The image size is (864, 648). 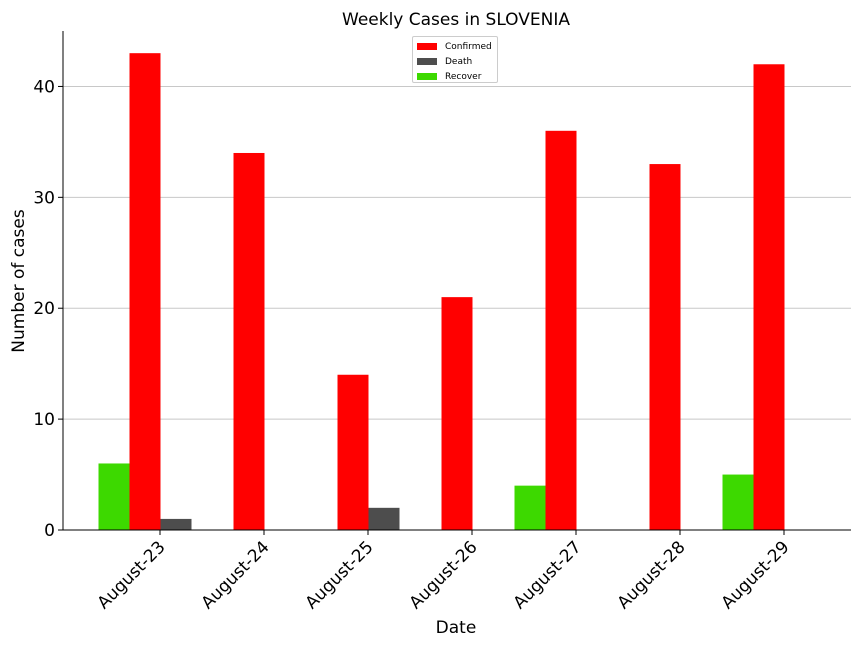 What do you see at coordinates (44, 198) in the screenshot?
I see `y-tick-label: 30` at bounding box center [44, 198].